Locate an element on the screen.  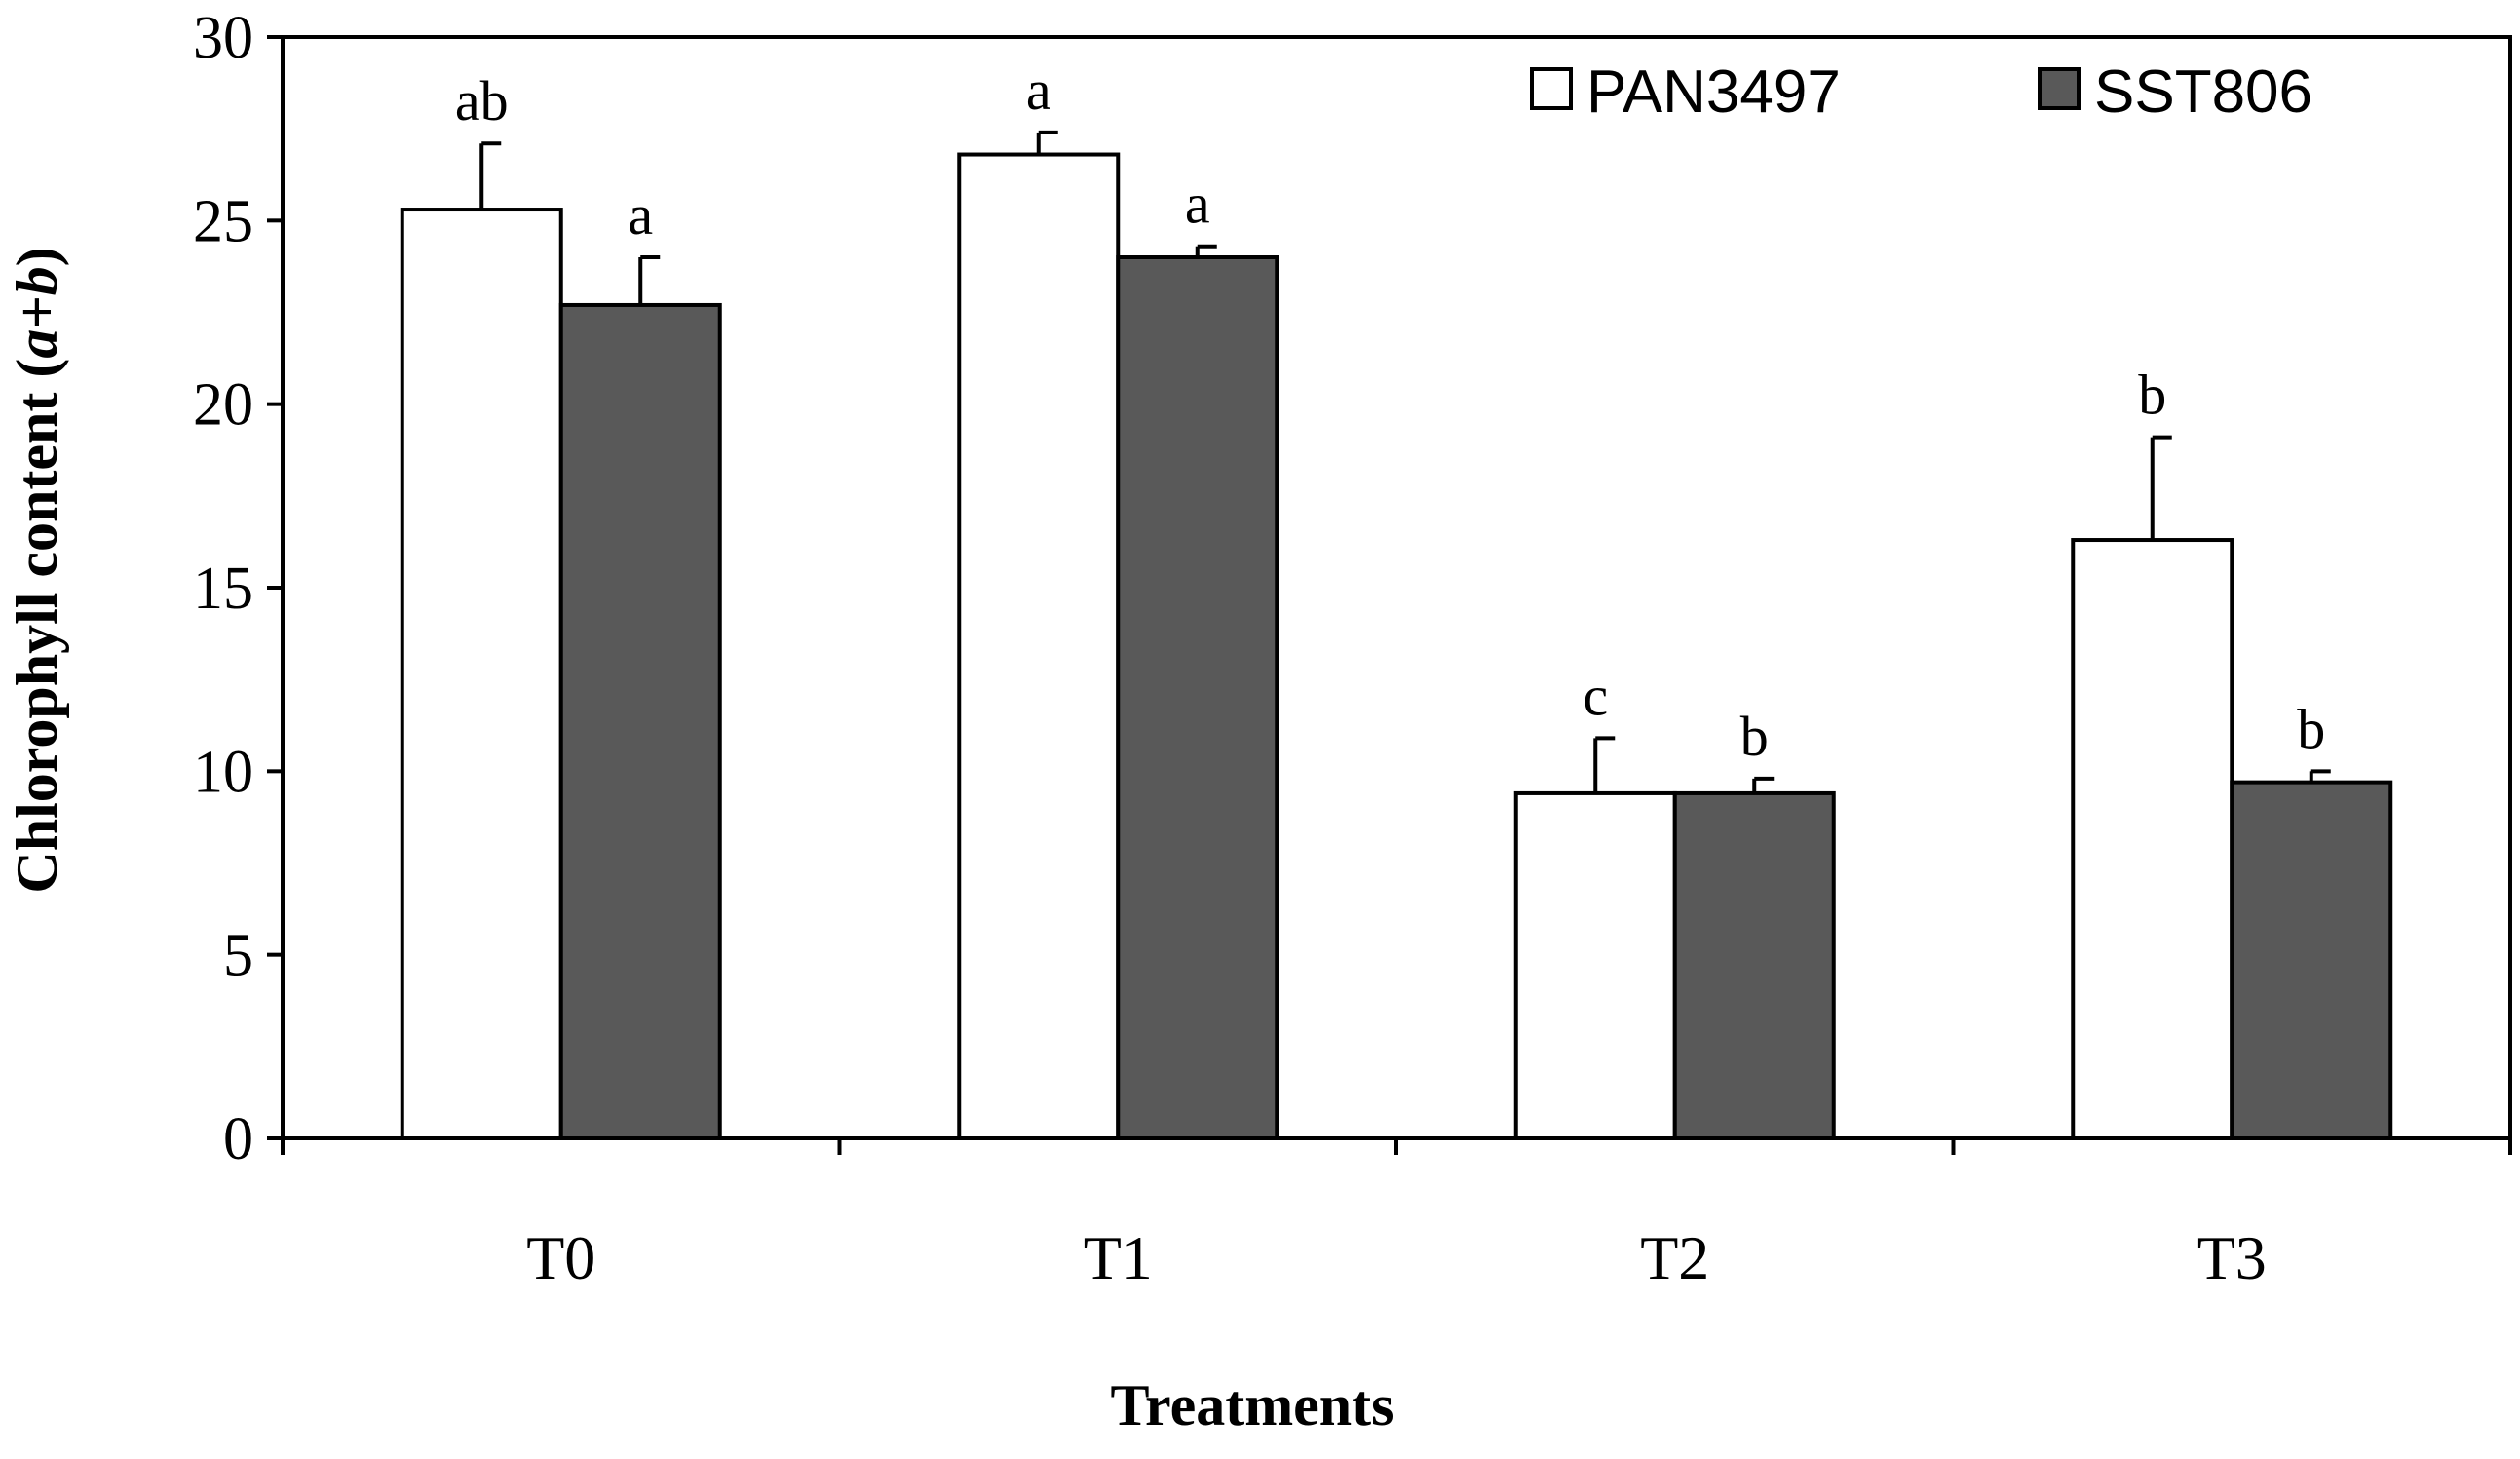
y-tick-label: 25 is located at coordinates (223, 221).